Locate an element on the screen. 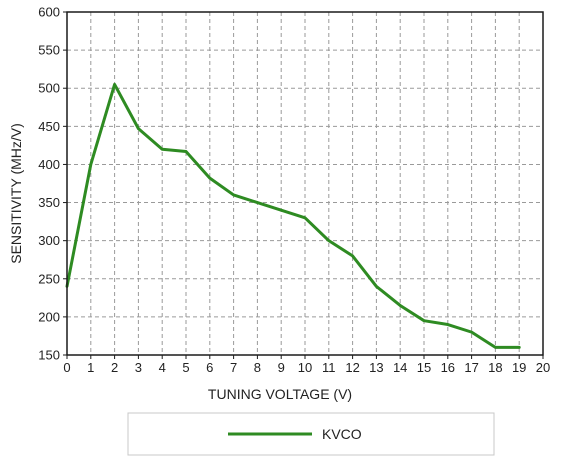 The height and width of the screenshot is (462, 567). x-axis-title: TUNING VOLTAGE (V) is located at coordinates (280, 394).